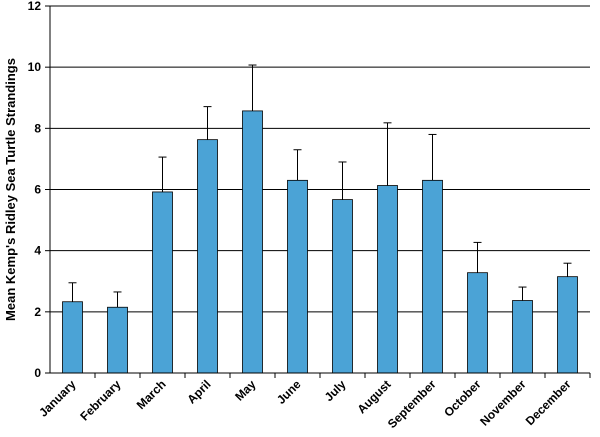 This screenshot has width=600, height=437. What do you see at coordinates (37, 312) in the screenshot?
I see `y-tick-label: 2` at bounding box center [37, 312].